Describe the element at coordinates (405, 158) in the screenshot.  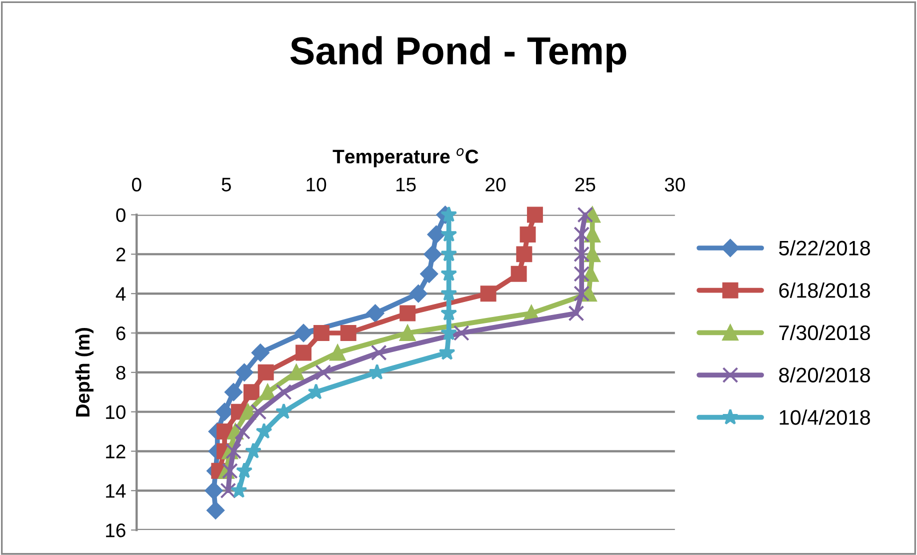
I see `x-axis-title: Temperature $^{o}$C` at that location.